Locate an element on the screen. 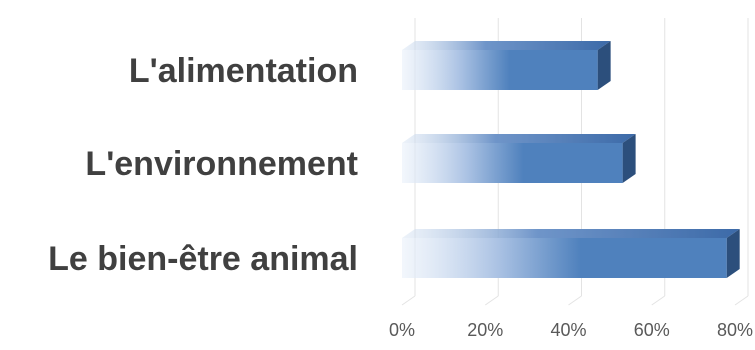 The height and width of the screenshot is (350, 755). x-tick-label-0: 0% is located at coordinates (402, 330).